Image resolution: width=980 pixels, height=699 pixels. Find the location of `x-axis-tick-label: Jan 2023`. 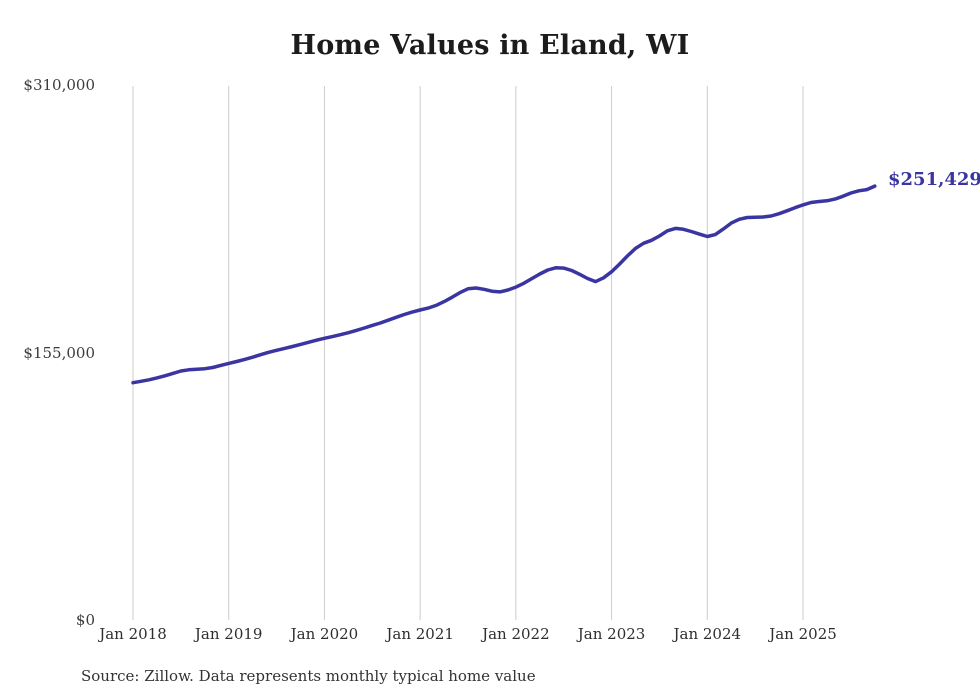

x-axis-tick-label: Jan 2023 is located at coordinates (611, 634).